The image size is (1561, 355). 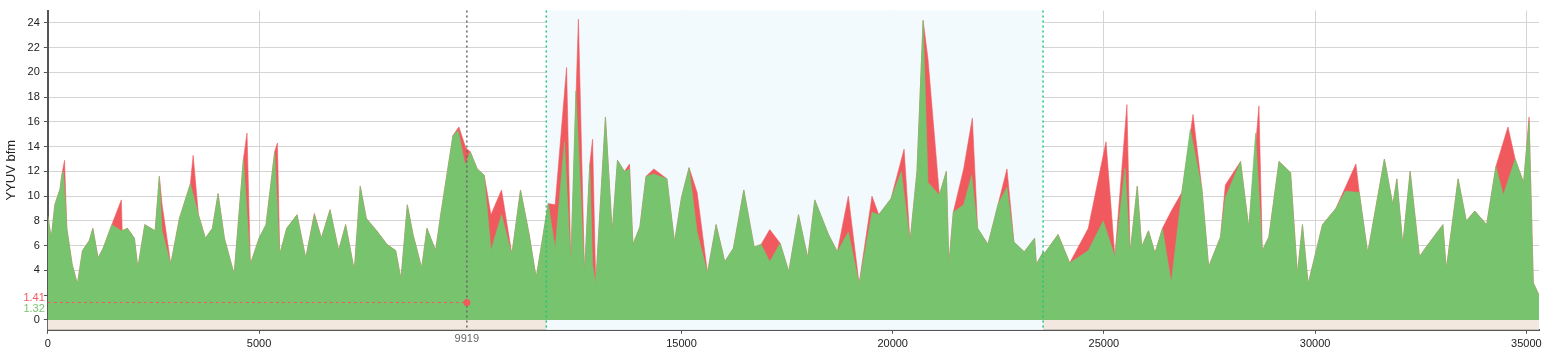 I want to click on y-axis-title: YYUV bfm, so click(x=11, y=170).